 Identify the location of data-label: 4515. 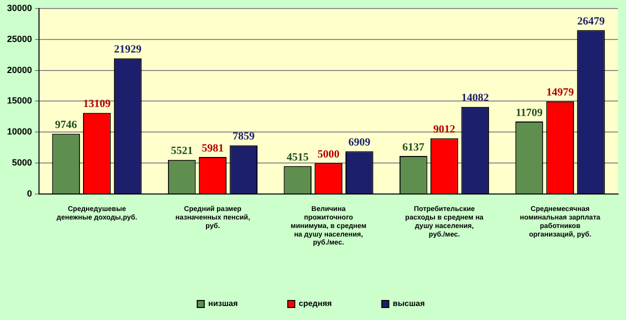
(298, 157).